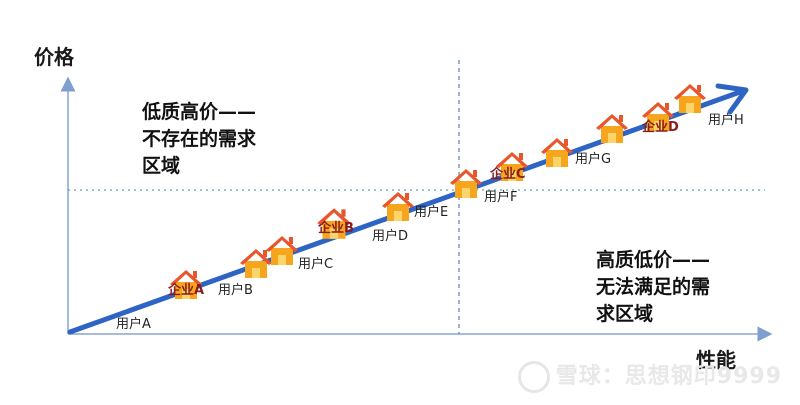  Describe the element at coordinates (716, 360) in the screenshot. I see `x-axis-label: 性能` at that location.